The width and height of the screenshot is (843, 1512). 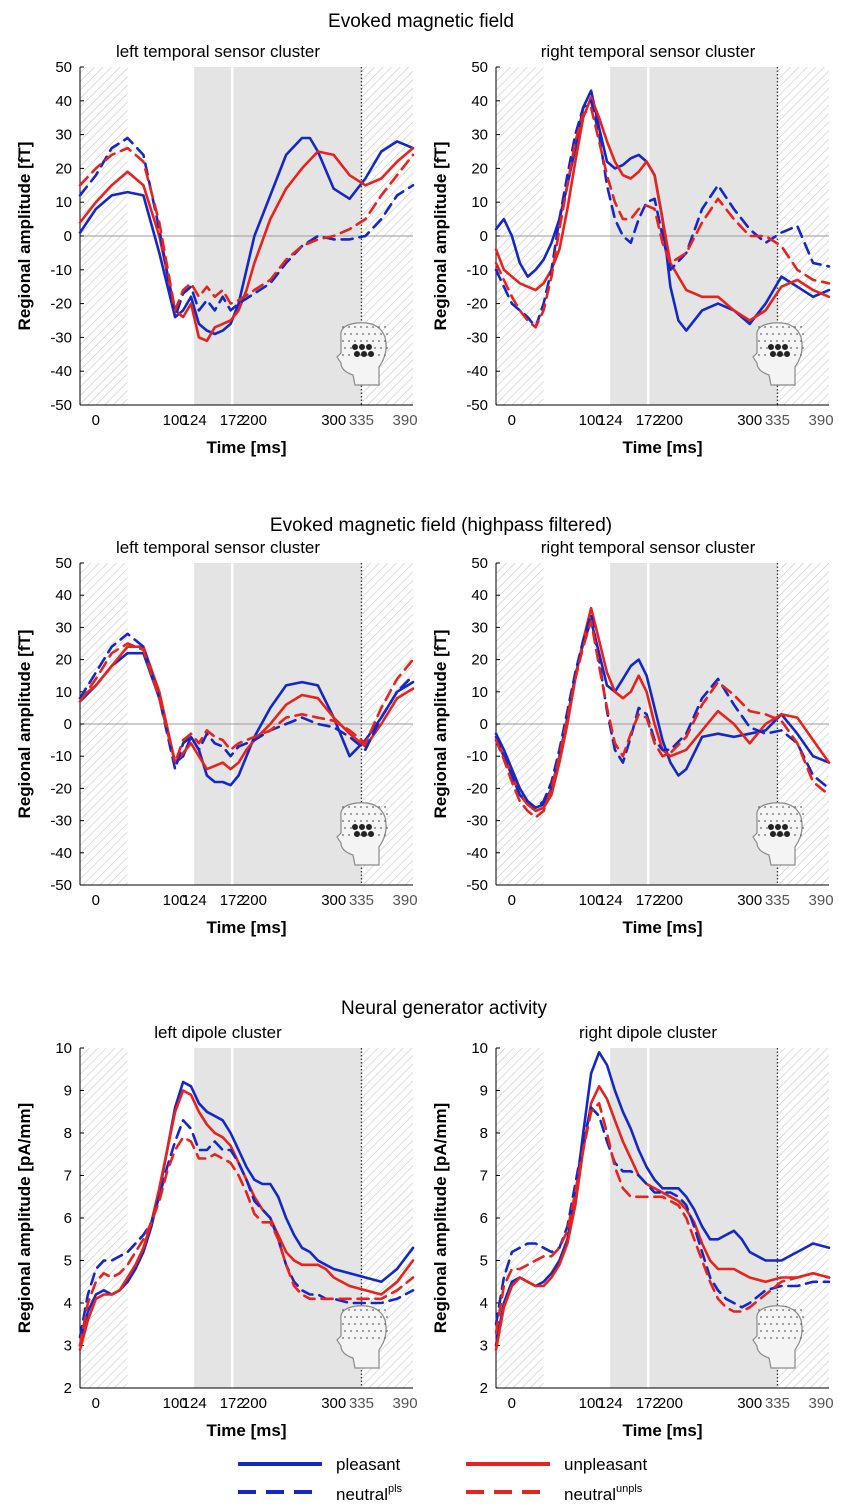 I want to click on legend-label-neutral-pls: neutralpls, so click(x=369, y=1493).